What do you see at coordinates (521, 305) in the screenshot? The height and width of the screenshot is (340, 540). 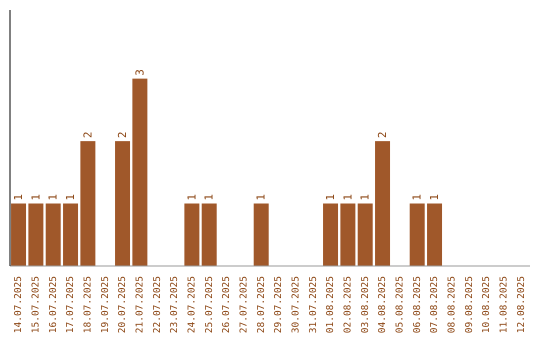 I see `x-tick-label: 12.08.2025` at bounding box center [521, 305].